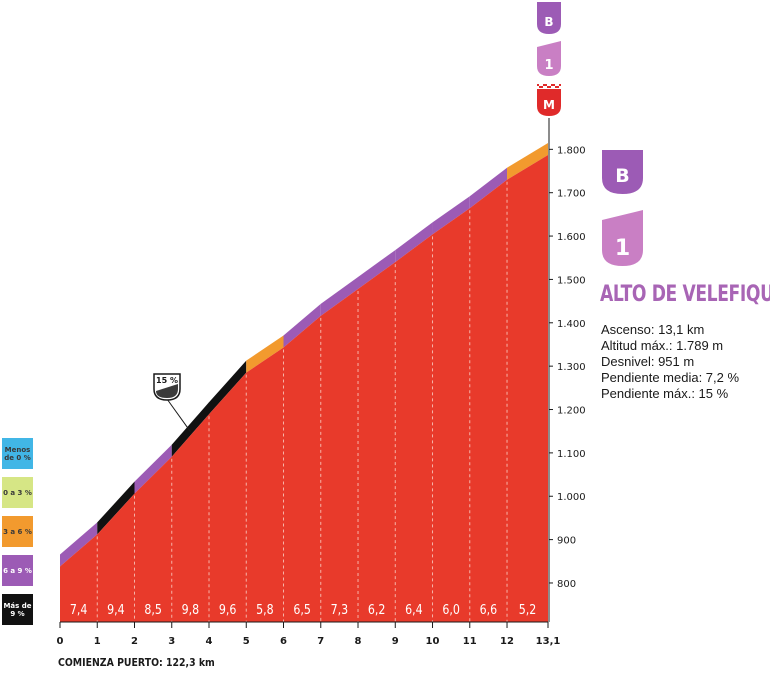 The image size is (770, 674). I want to click on finish-shape, so click(549, 102).